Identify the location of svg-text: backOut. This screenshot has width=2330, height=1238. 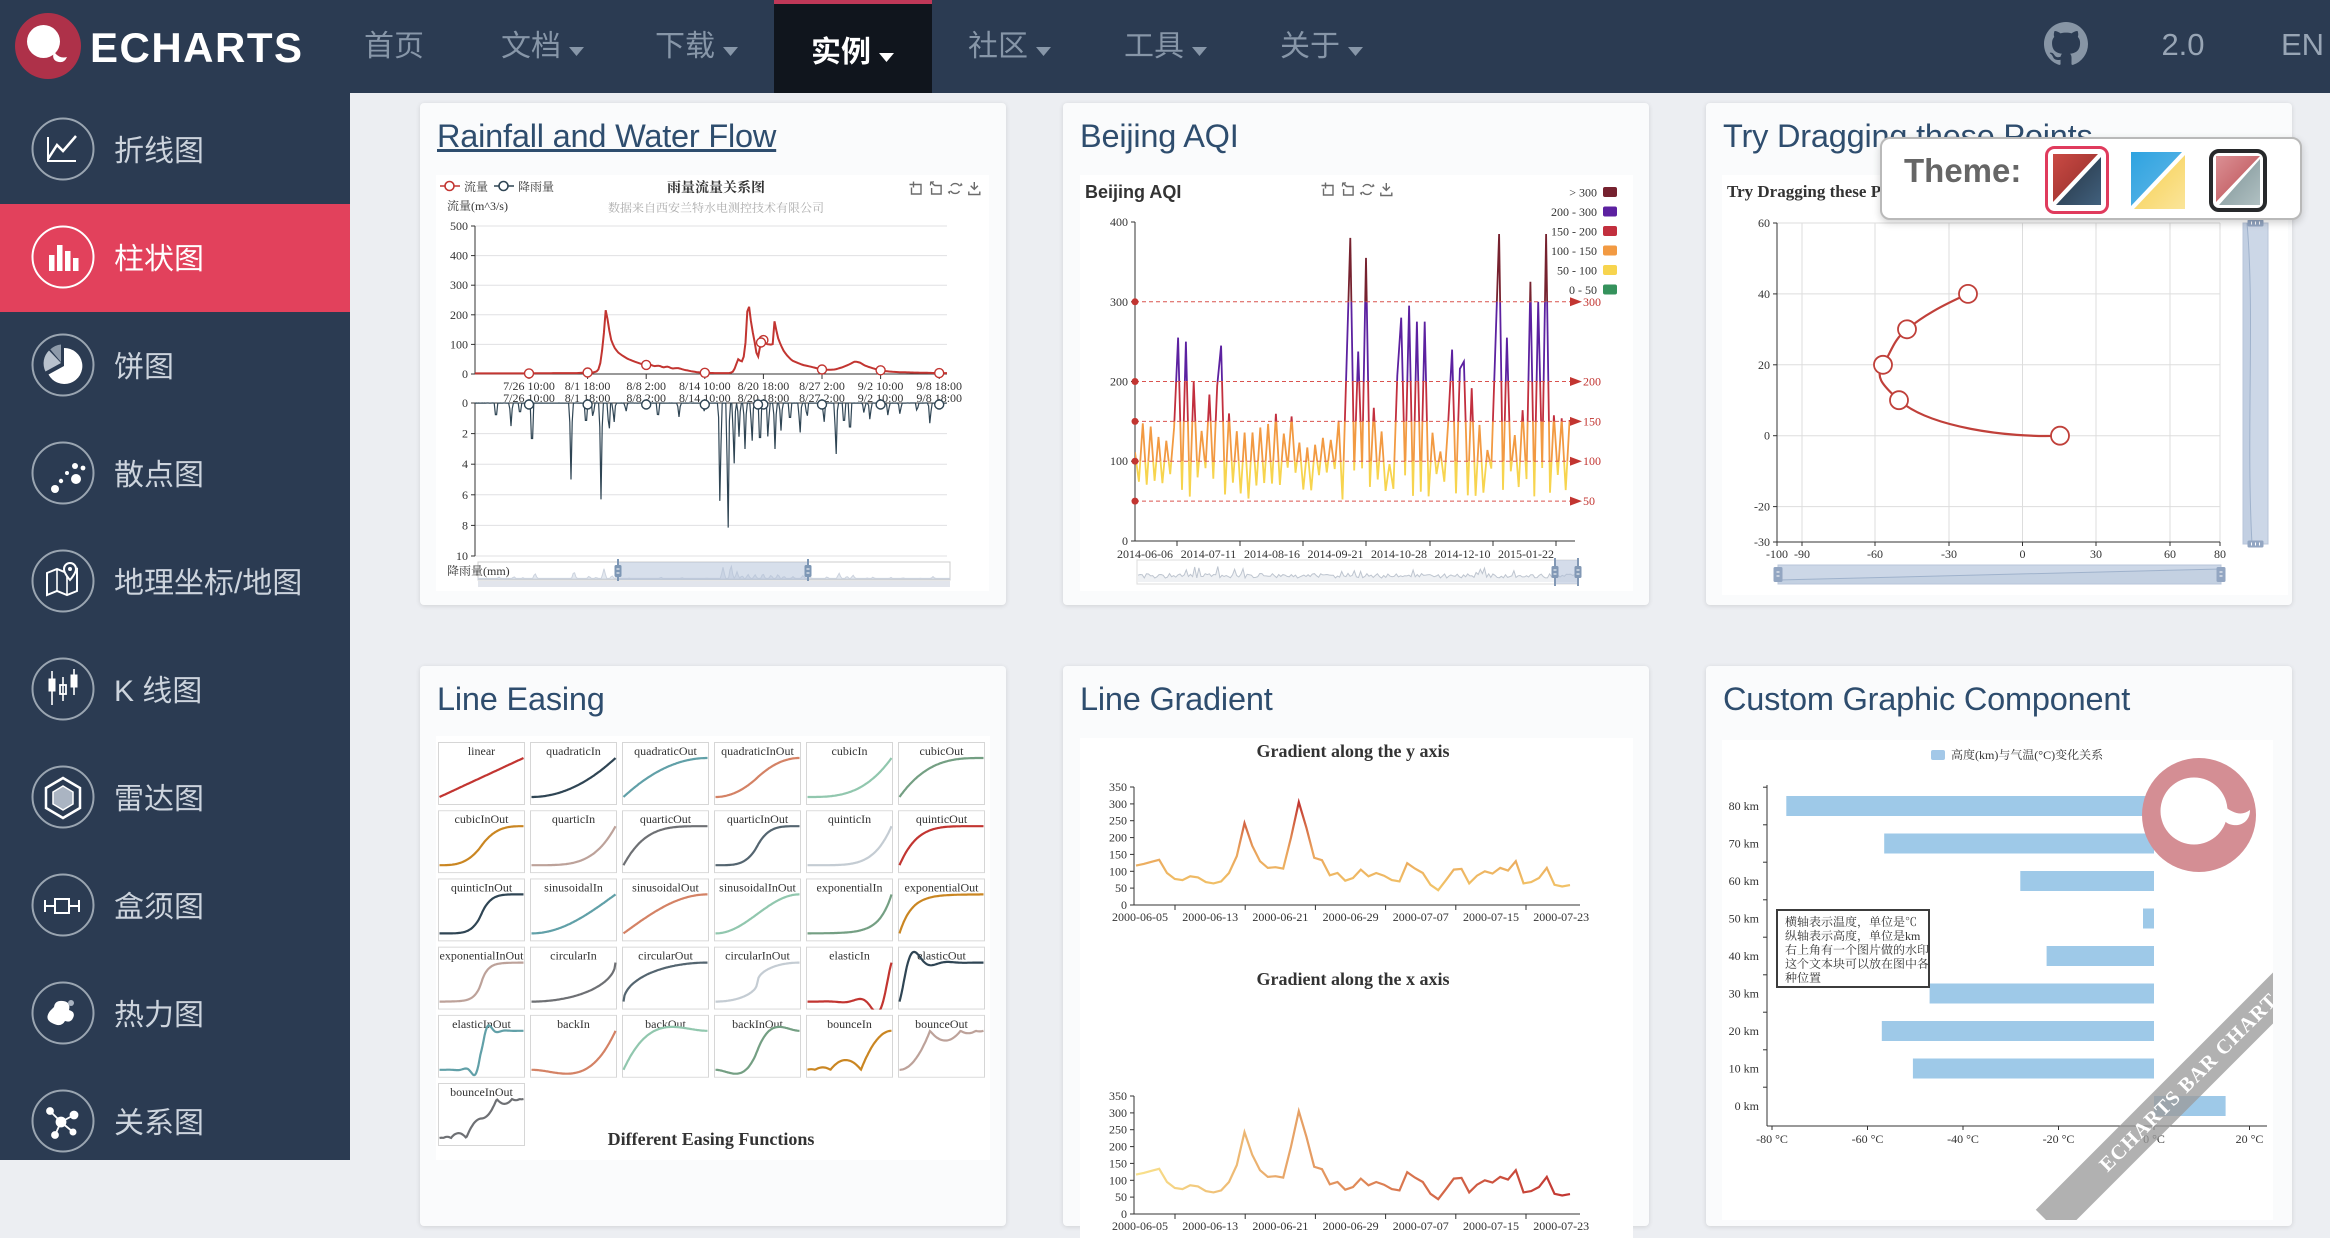
(665, 1024).